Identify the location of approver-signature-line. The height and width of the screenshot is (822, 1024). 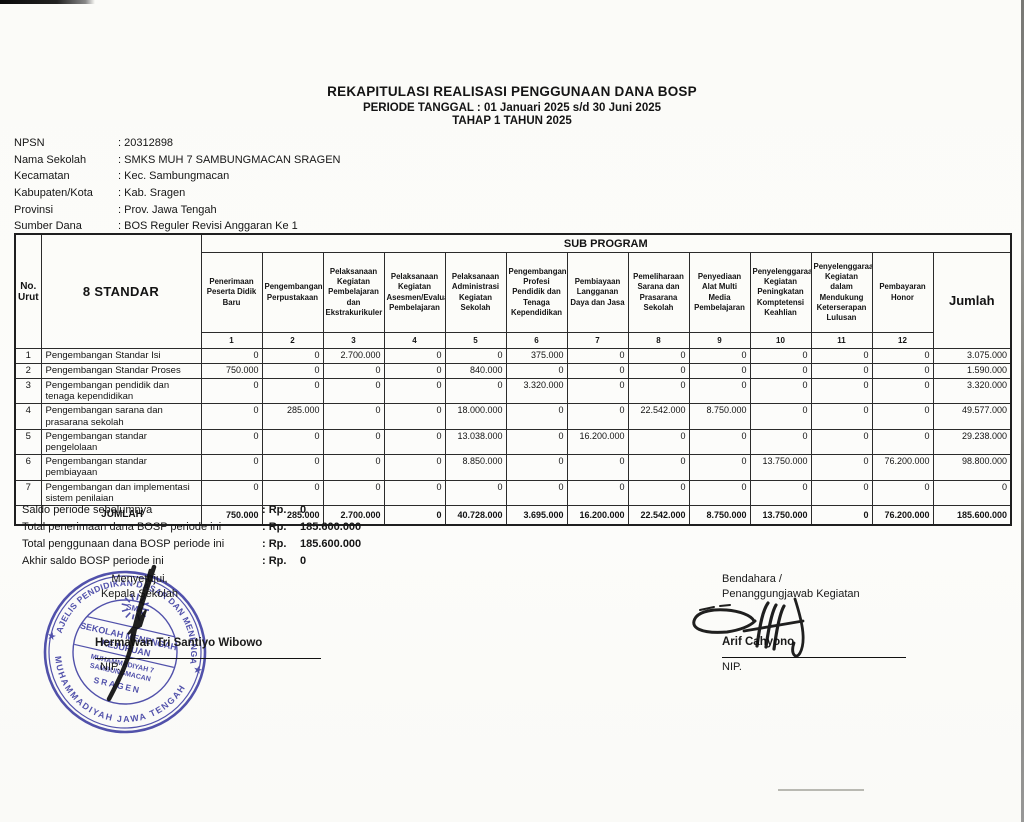
(208, 658).